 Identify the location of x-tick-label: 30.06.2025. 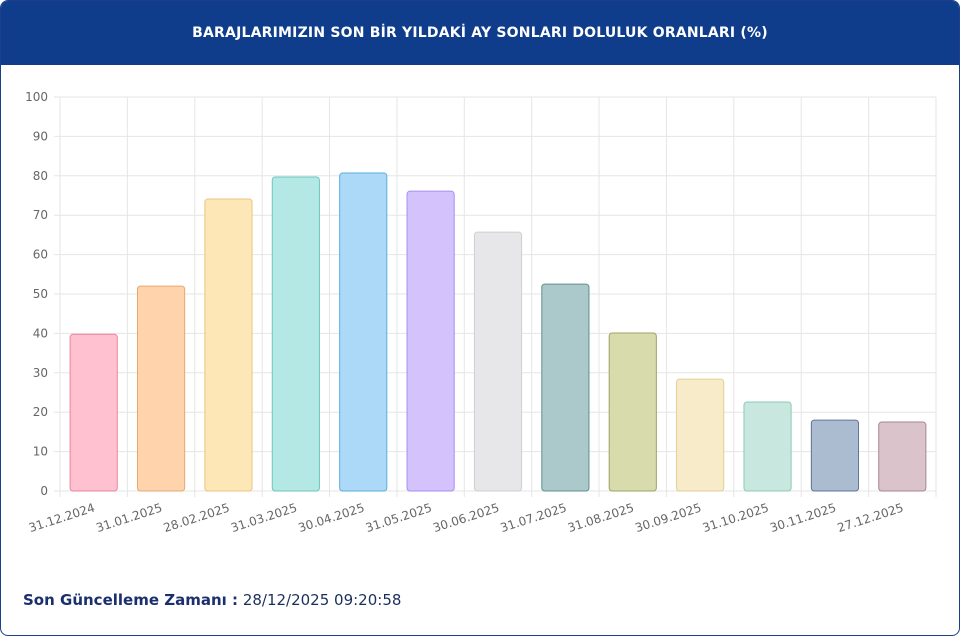
(466, 518).